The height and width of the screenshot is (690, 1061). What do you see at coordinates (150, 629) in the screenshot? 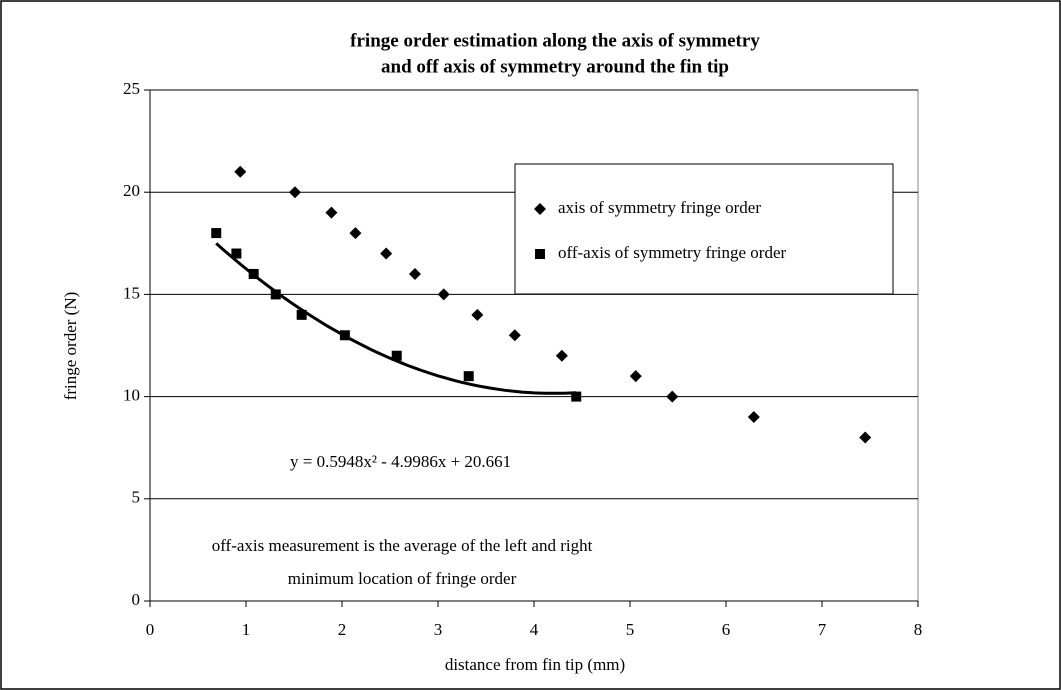
I see `x-tick-label: 0` at bounding box center [150, 629].